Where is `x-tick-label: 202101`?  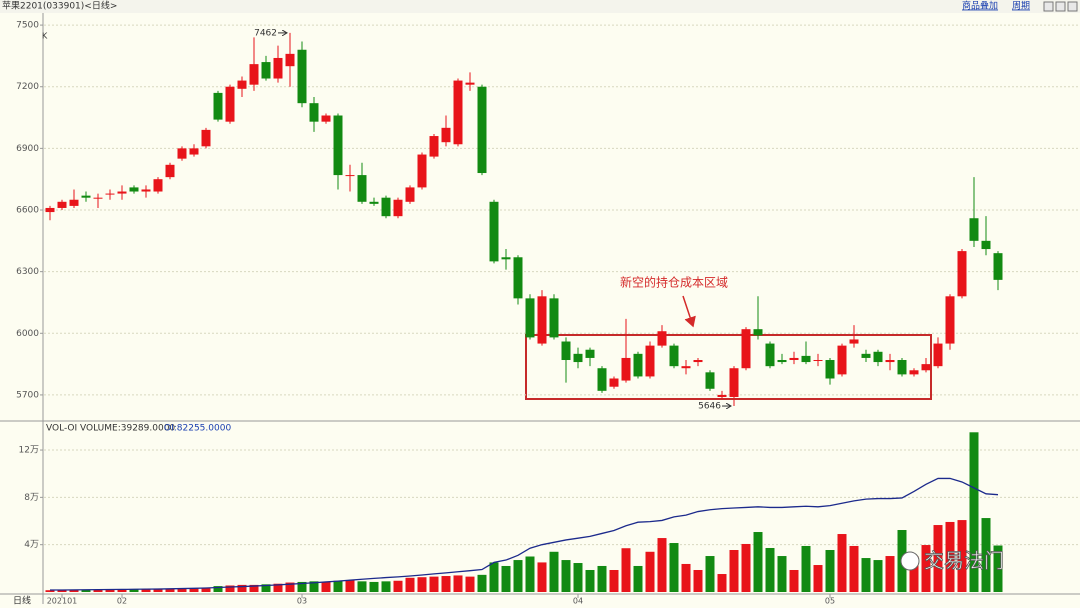 x-tick-label: 202101 is located at coordinates (62, 601).